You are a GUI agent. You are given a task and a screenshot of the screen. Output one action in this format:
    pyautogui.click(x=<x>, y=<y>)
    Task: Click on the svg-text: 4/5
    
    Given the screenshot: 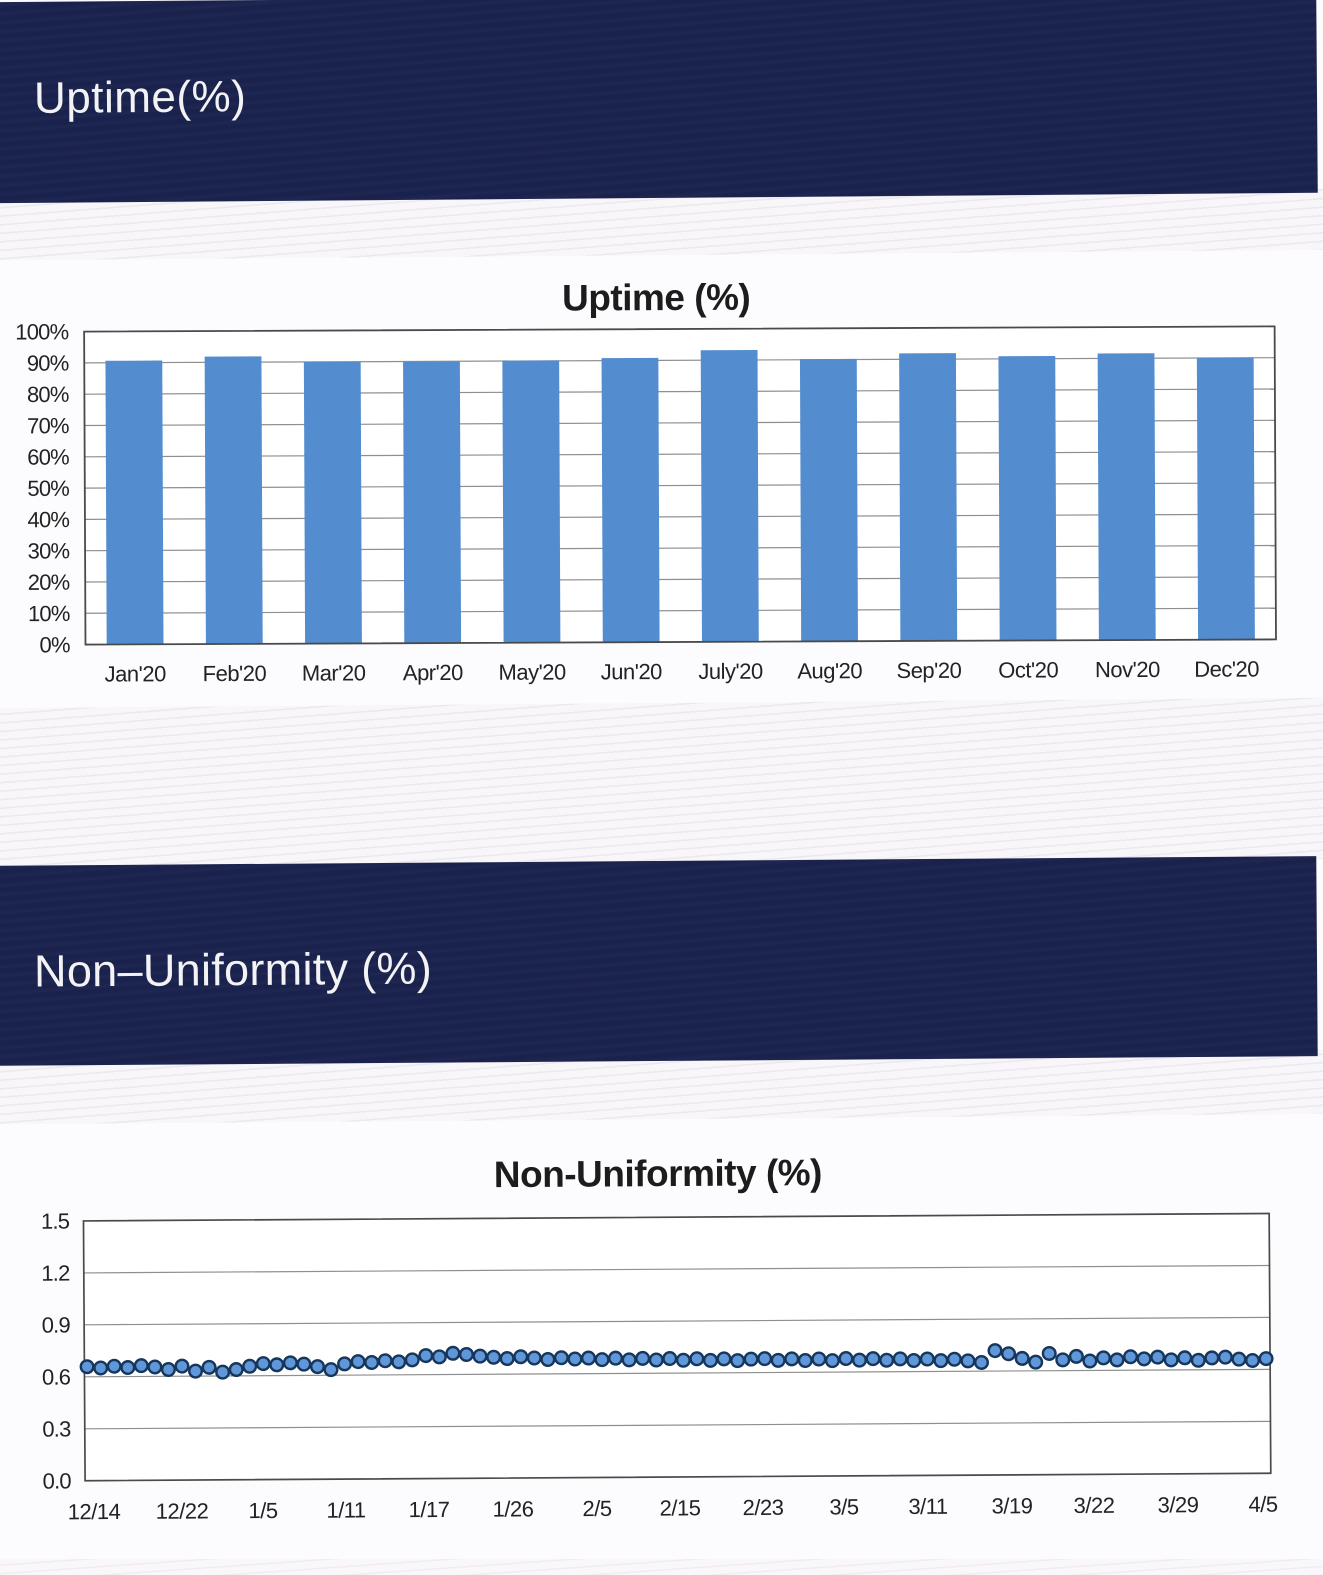 What is the action you would take?
    pyautogui.click(x=1263, y=1504)
    